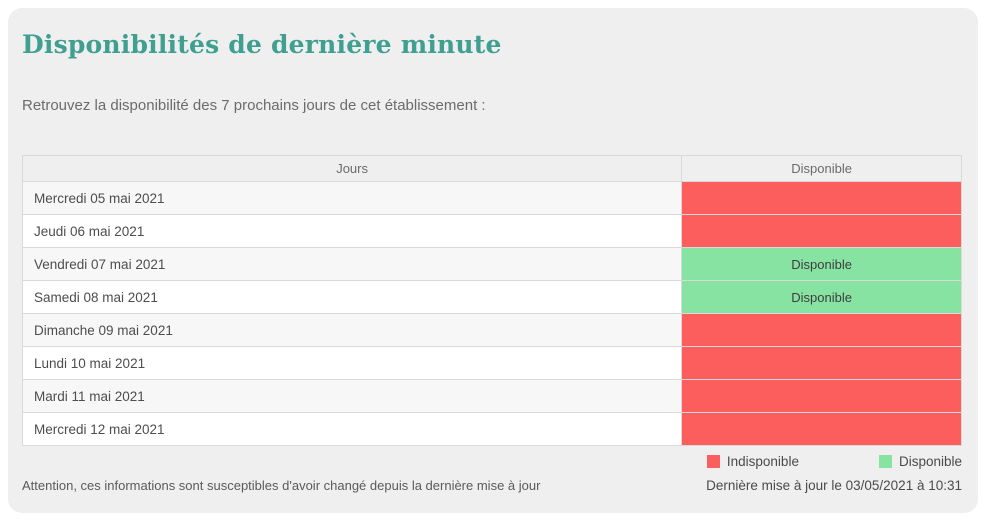  Describe the element at coordinates (492, 461) in the screenshot. I see `legend: Indisponible Disponible` at that location.